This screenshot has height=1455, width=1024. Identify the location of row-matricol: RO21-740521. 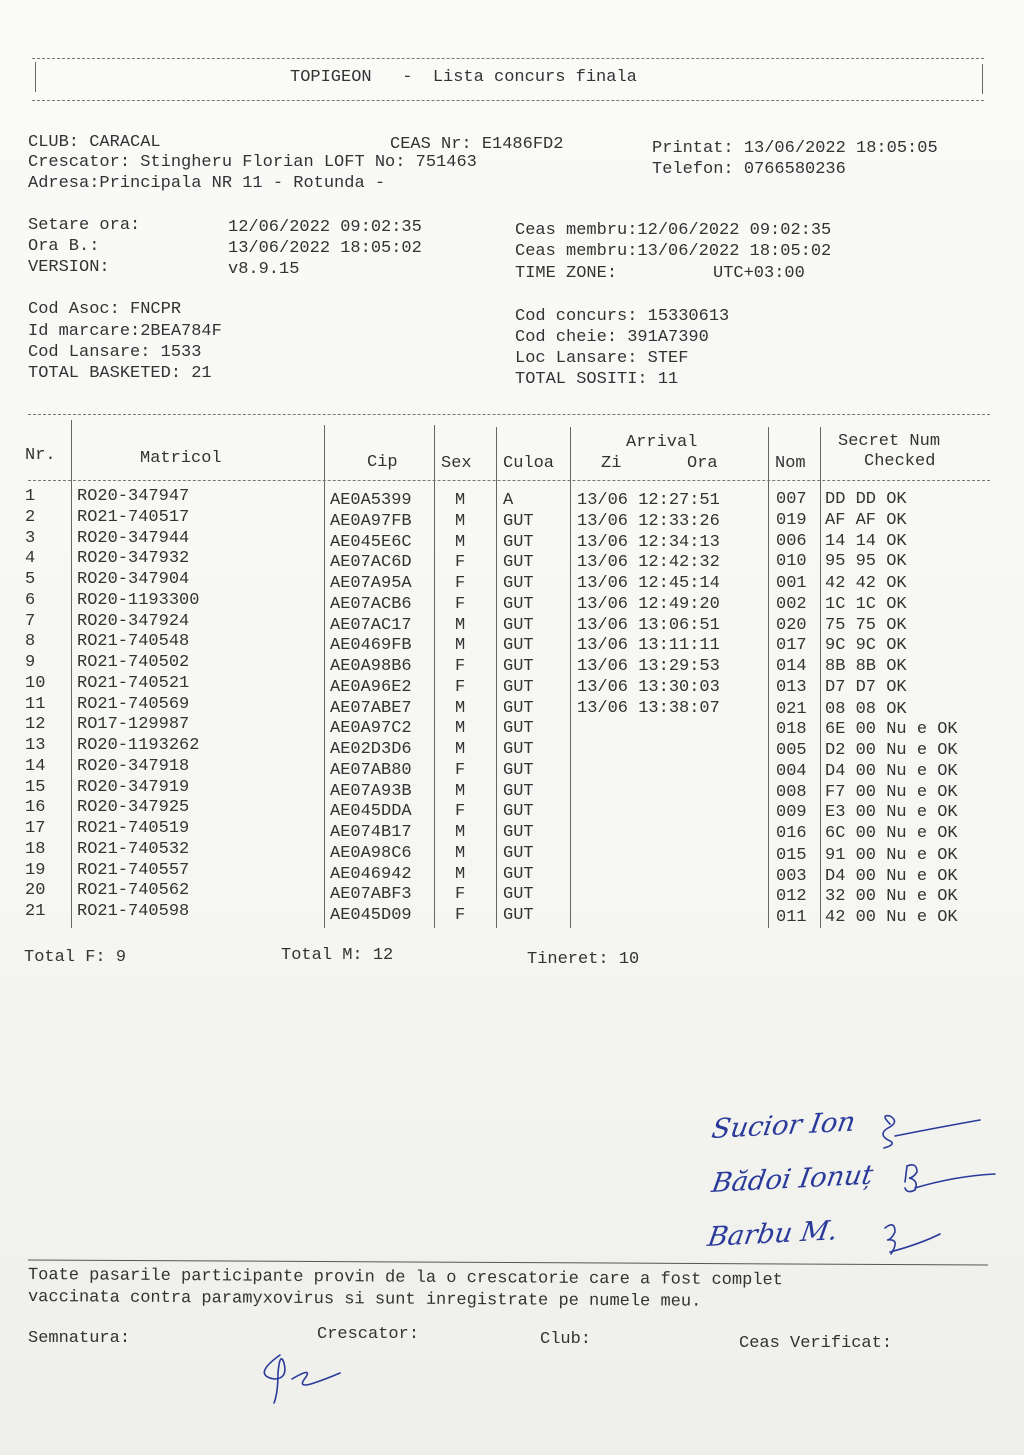
(133, 683).